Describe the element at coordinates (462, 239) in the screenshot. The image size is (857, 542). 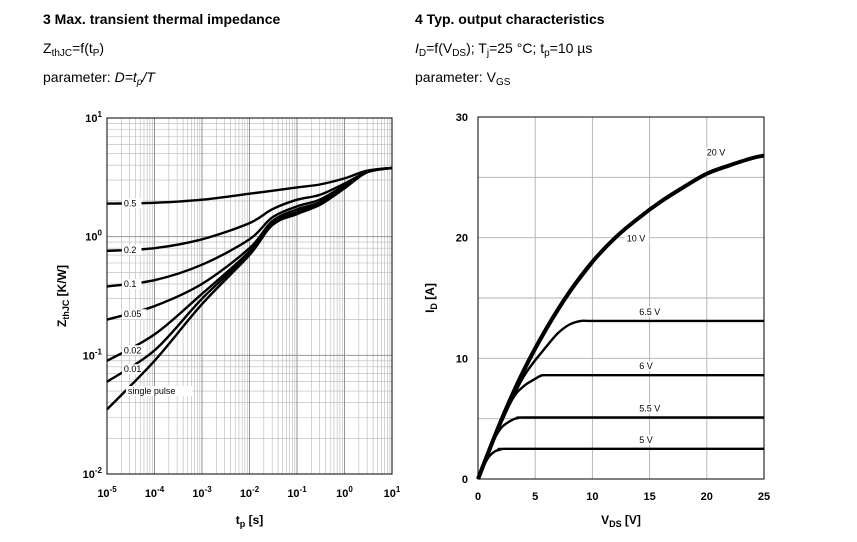
I see `y-tick-label: 20` at that location.